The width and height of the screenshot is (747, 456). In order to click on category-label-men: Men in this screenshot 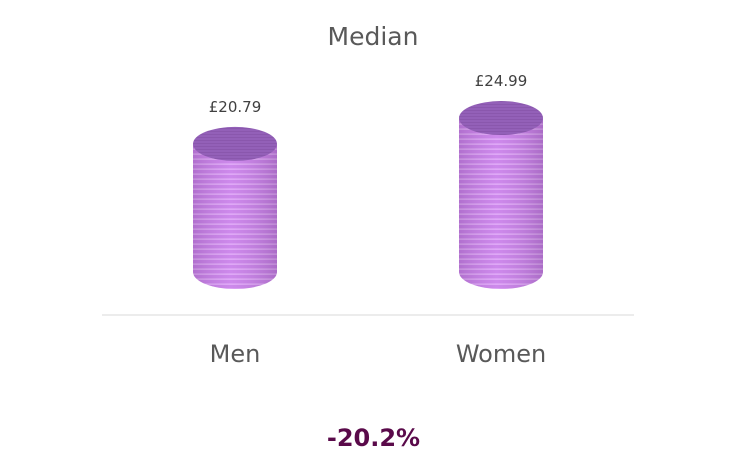, I will do `click(235, 354)`.